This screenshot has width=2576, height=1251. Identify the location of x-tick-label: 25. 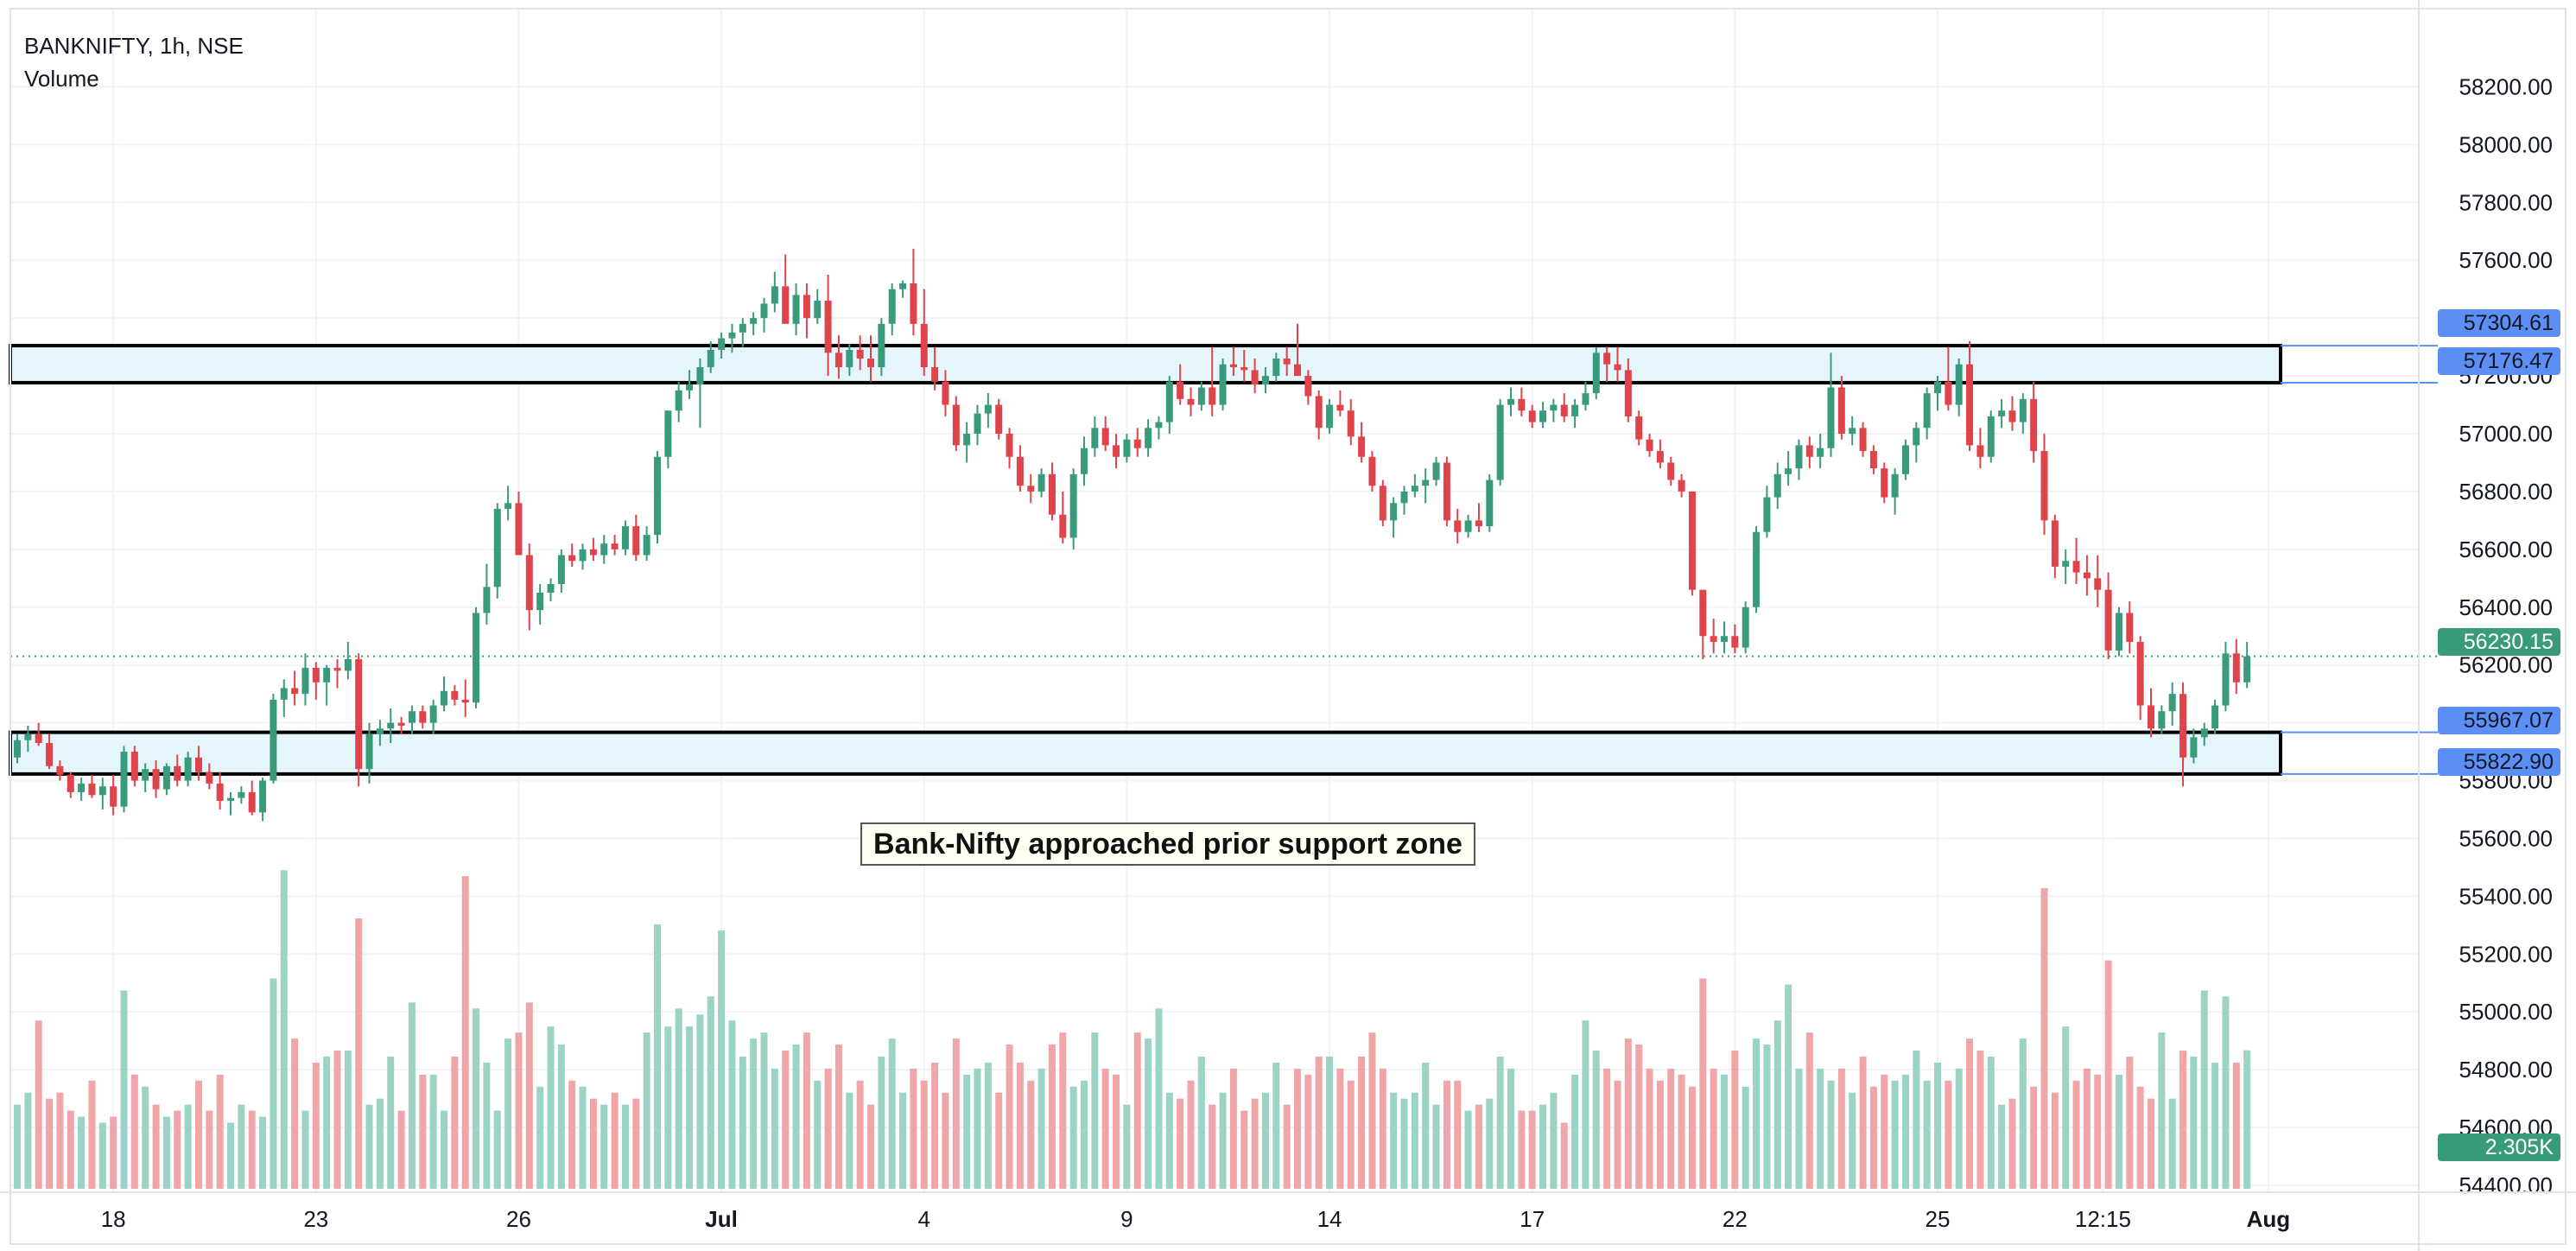
(1938, 1219).